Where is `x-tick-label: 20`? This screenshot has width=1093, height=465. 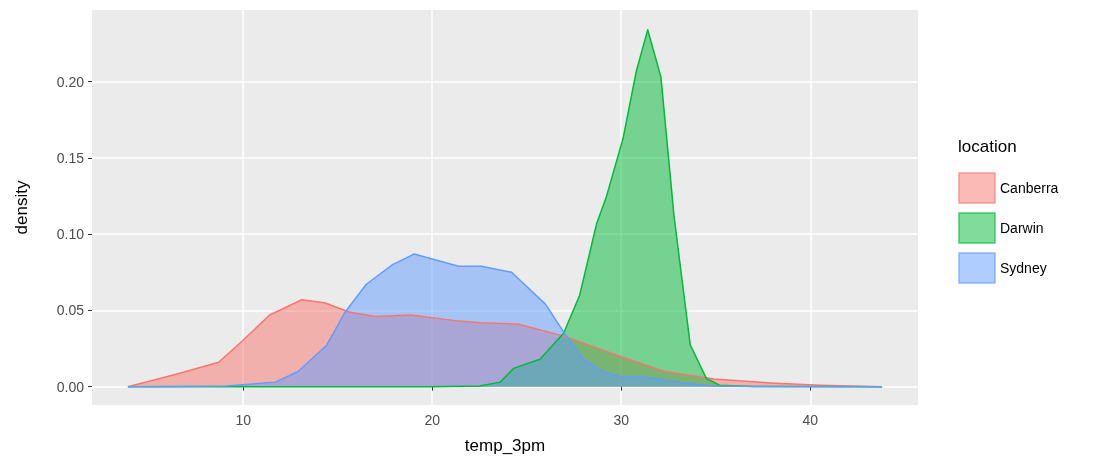 x-tick-label: 20 is located at coordinates (432, 420).